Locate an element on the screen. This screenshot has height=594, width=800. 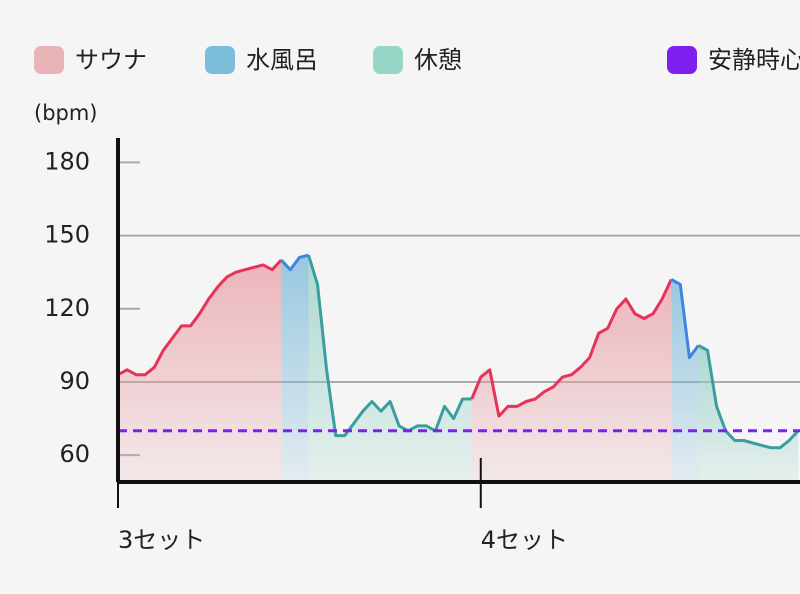
x-tick-label: 4セット is located at coordinates (524, 540).